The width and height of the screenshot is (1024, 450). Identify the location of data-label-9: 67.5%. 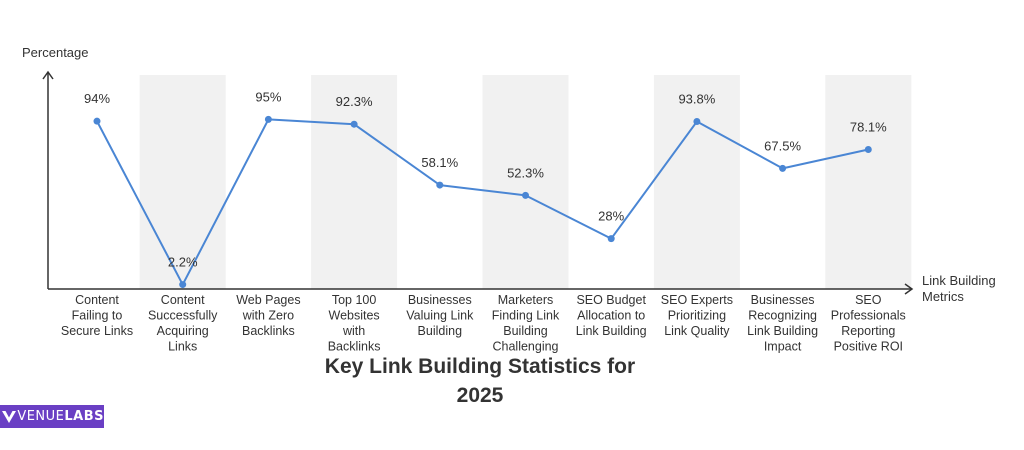
(782, 145).